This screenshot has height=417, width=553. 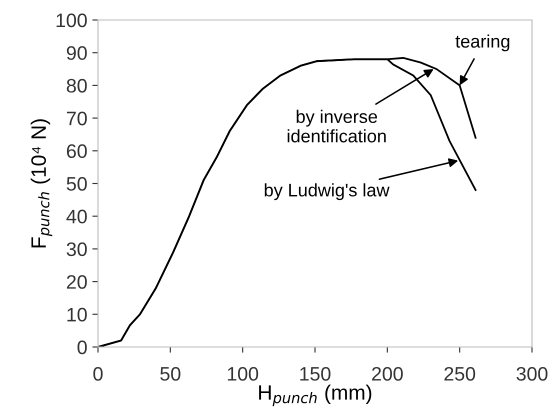 I want to click on y-tick-label: 0, so click(x=82, y=347).